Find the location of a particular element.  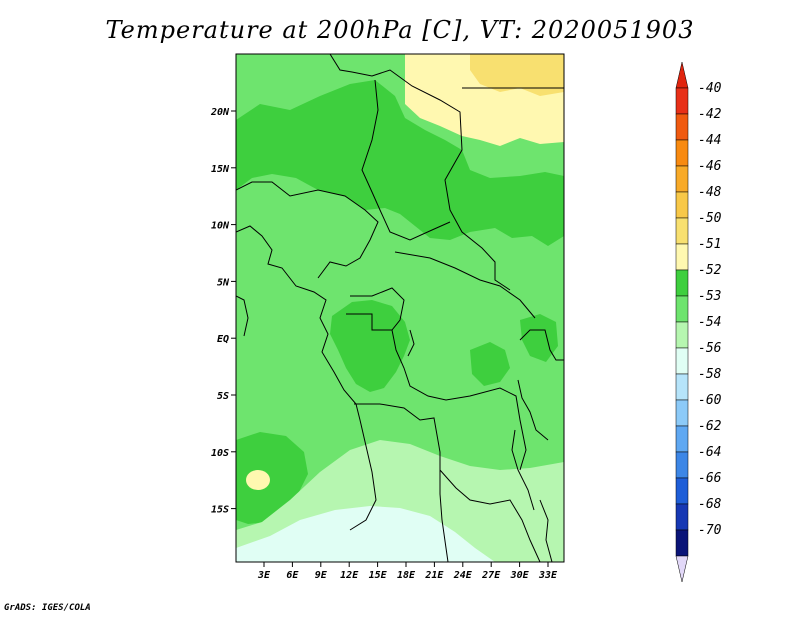

field-level-52-lakes is located at coordinates (539, 338).